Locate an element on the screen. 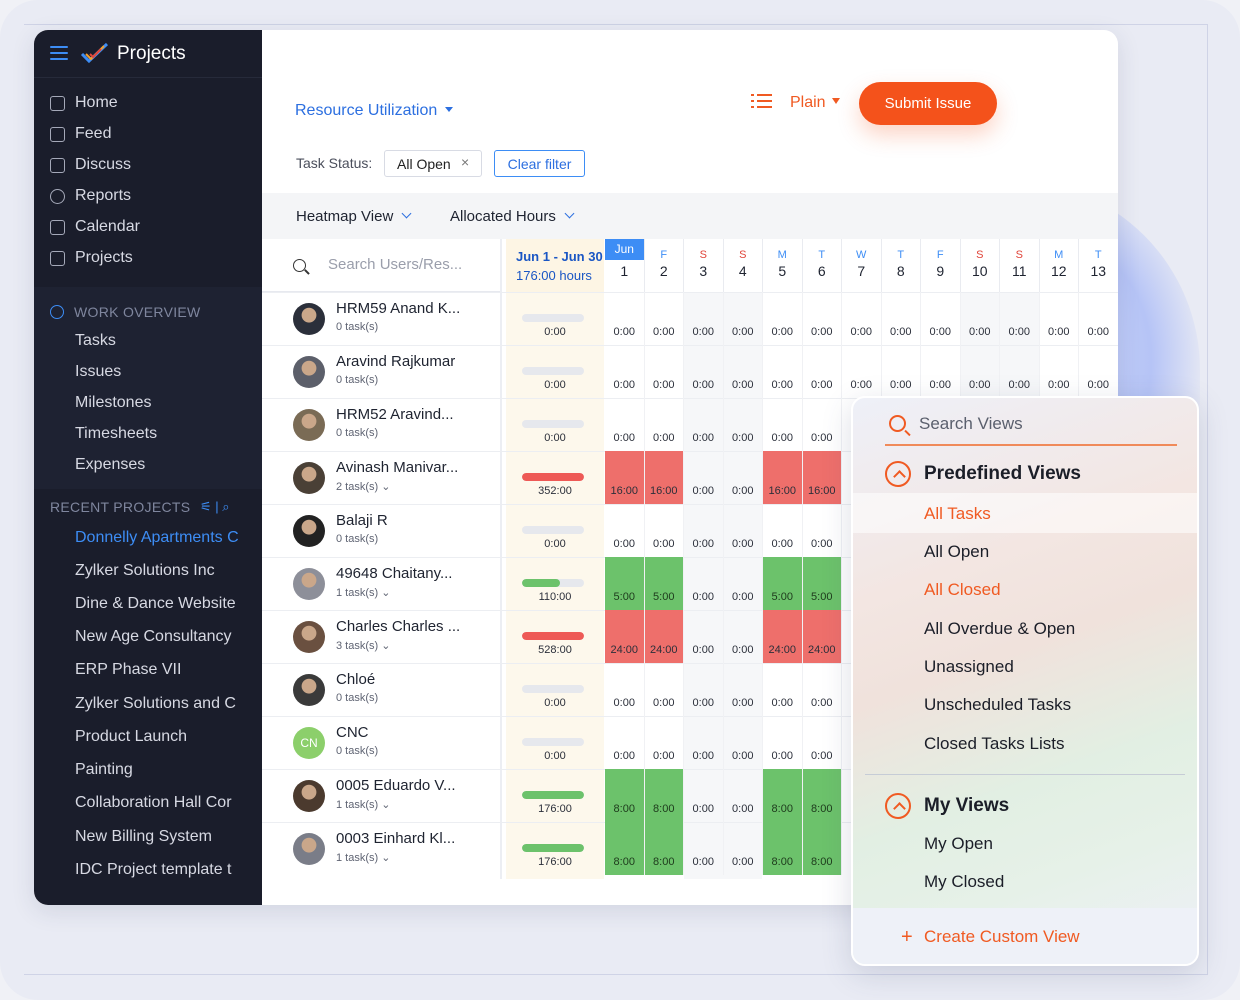 The image size is (1240, 1000). view-option: Closed Tasks Lists is located at coordinates (994, 743).